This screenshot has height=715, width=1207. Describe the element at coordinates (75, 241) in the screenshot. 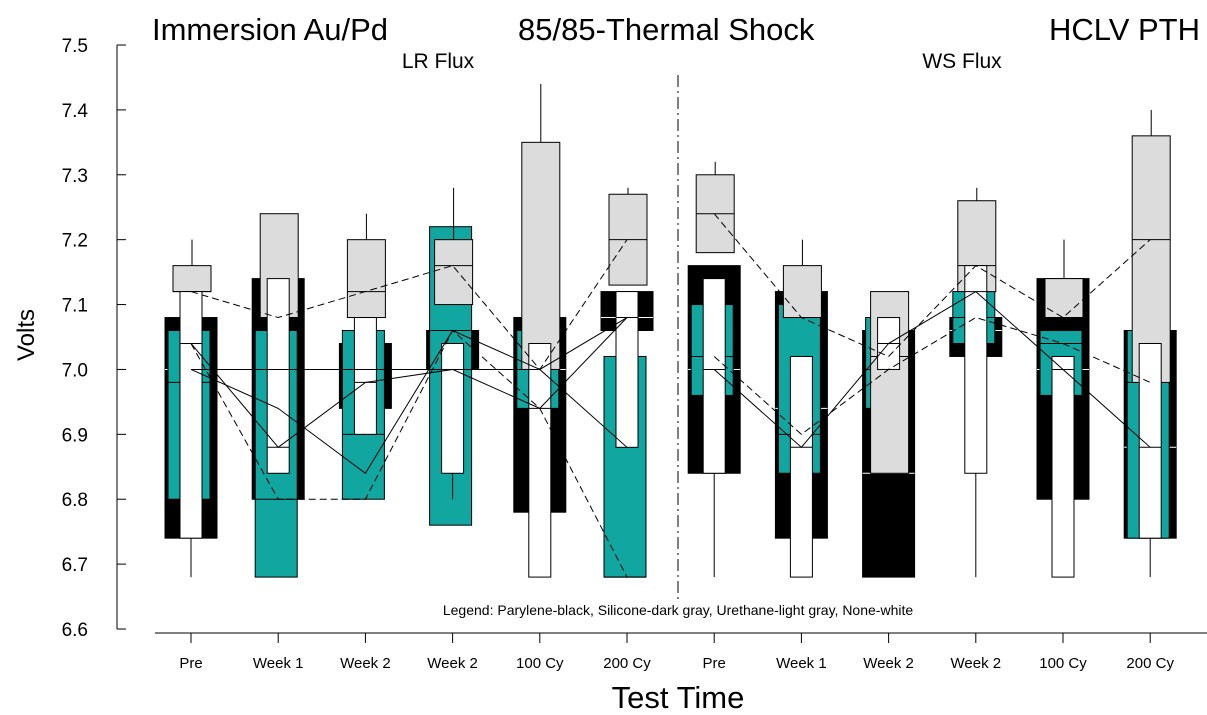

I see `y-tick-label: 7.2` at that location.